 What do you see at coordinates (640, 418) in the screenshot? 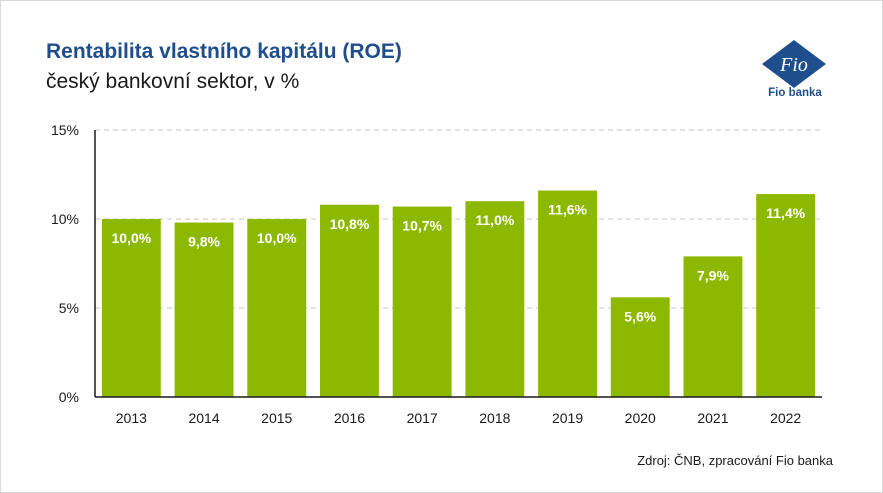
I see `x-tick-label: 2020` at bounding box center [640, 418].